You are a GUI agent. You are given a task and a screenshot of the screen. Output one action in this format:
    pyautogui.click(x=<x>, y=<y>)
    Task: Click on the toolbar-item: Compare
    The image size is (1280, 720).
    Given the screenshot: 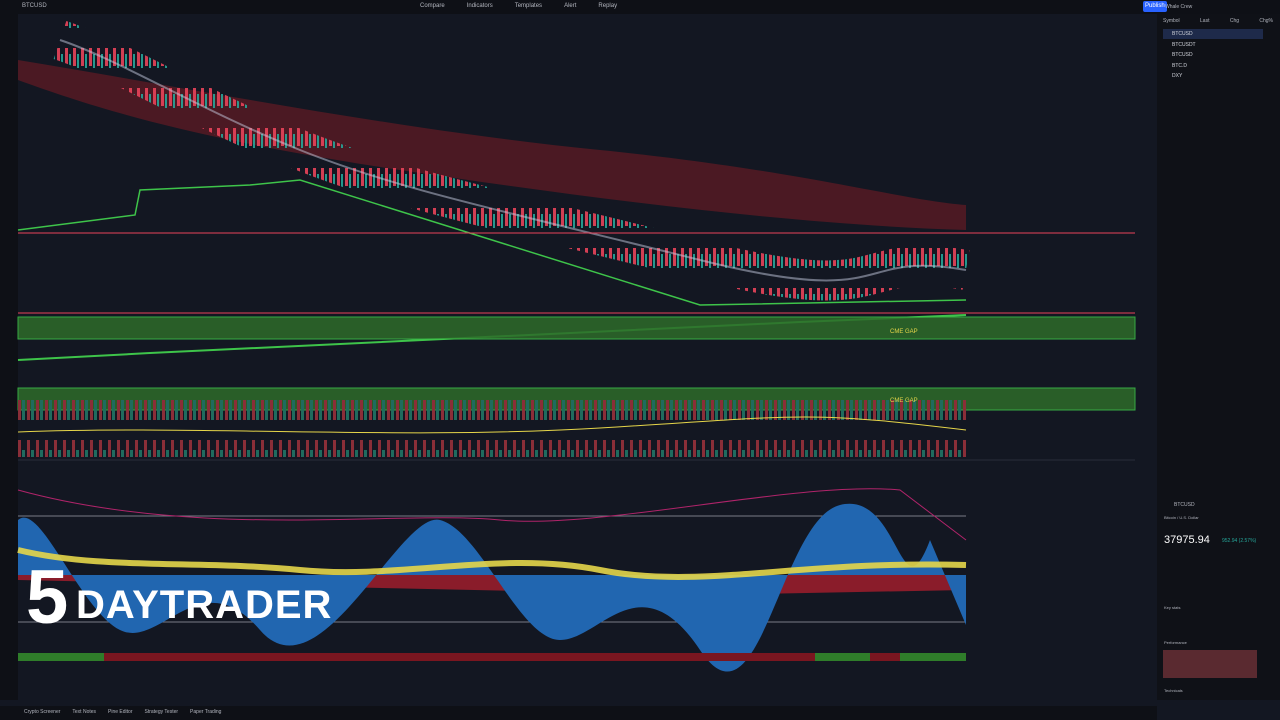 What is the action you would take?
    pyautogui.click(x=432, y=6)
    